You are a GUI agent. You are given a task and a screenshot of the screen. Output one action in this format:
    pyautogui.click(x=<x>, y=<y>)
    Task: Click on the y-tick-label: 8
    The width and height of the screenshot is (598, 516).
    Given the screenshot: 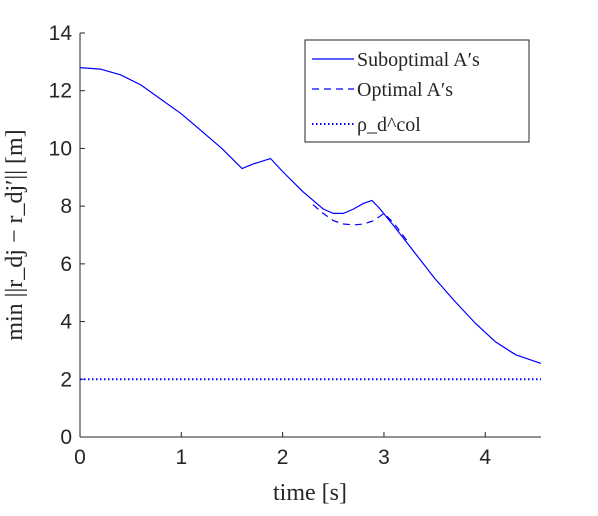 What is the action you would take?
    pyautogui.click(x=66, y=206)
    